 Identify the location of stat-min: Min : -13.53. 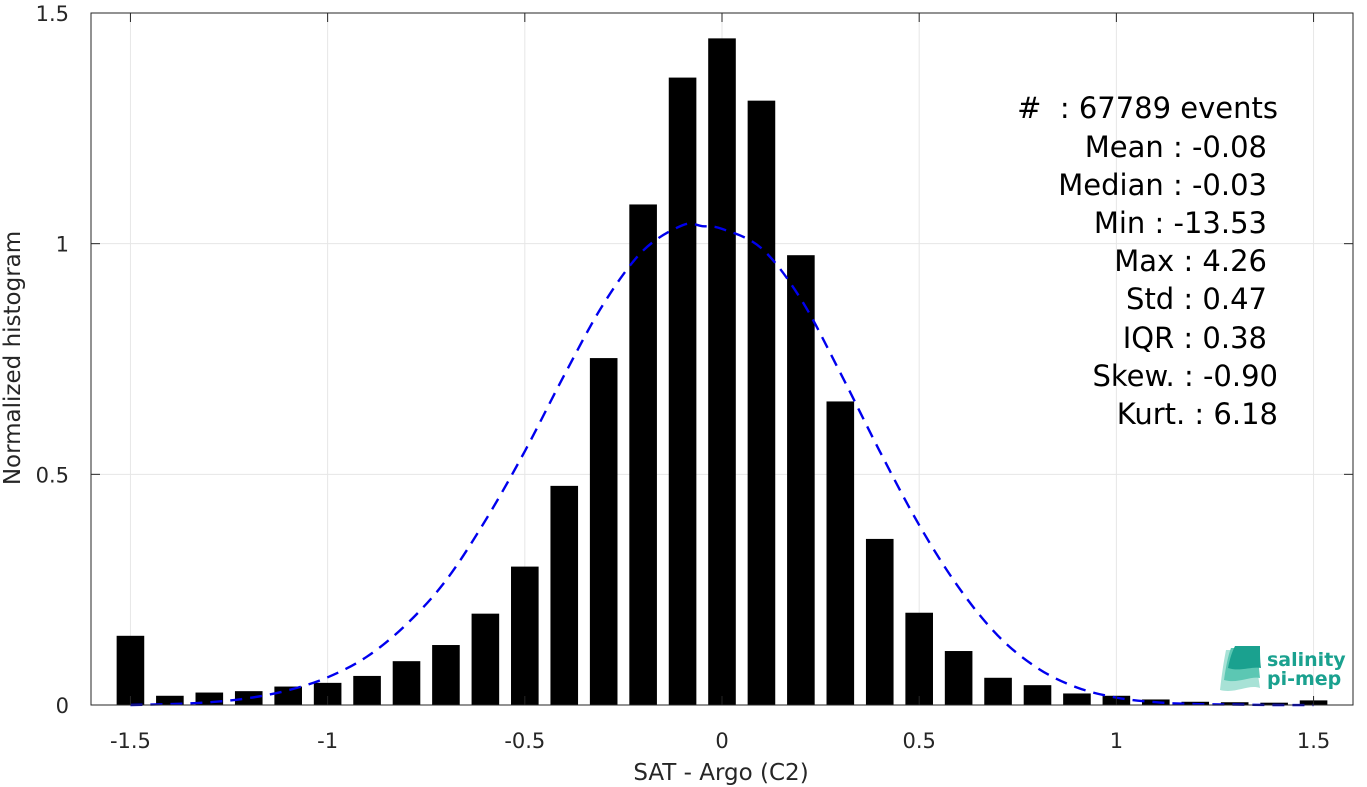
(1180, 223).